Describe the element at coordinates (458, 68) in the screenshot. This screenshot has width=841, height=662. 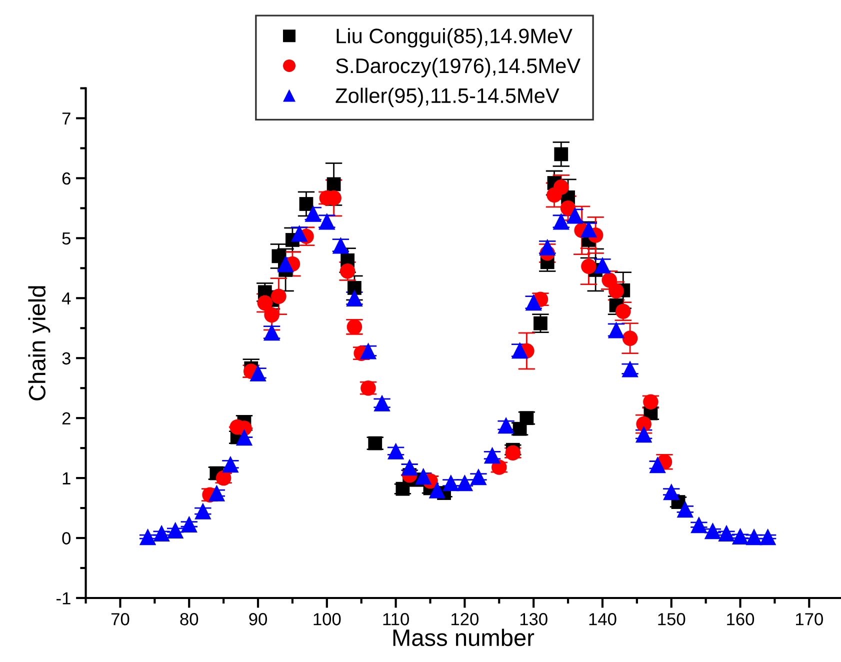
I see `legend-label: S.Daroczy(1976),14.5MeV` at that location.